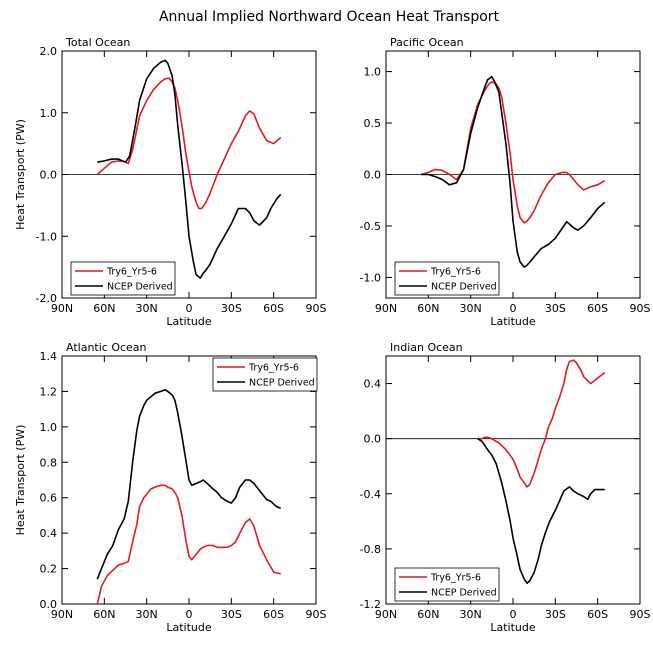 This screenshot has height=649, width=653. Describe the element at coordinates (62, 308) in the screenshot. I see `total-ocean-x-tick-label: 90N` at that location.